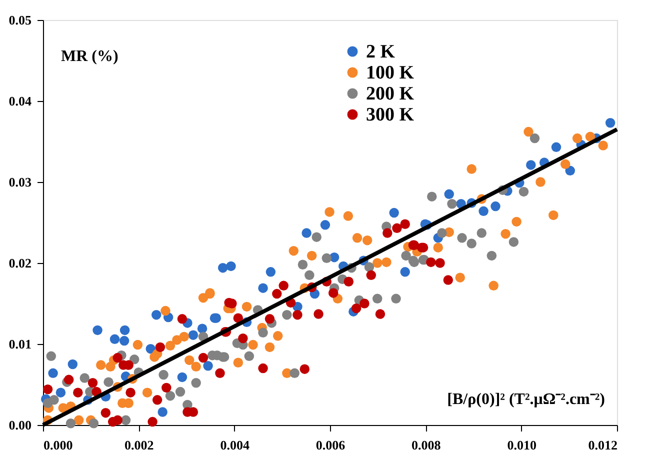 The height and width of the screenshot is (453, 656). I want to click on y-tick-label: 0.04, so click(20, 101).